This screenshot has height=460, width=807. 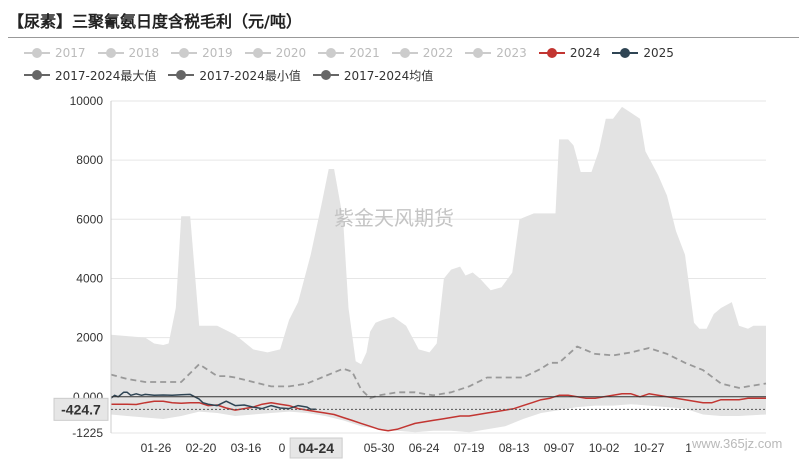 What do you see at coordinates (89, 278) in the screenshot?
I see `y-tick-label: 4000` at bounding box center [89, 278].